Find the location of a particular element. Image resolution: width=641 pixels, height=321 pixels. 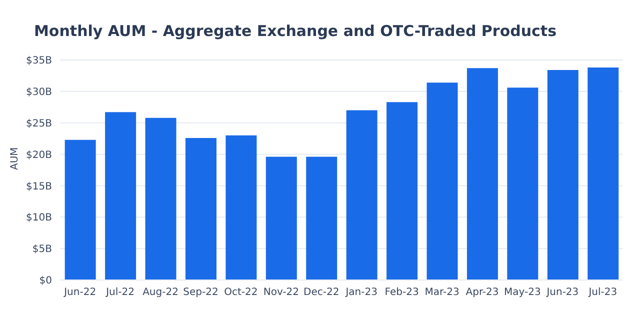

x-tick-label: Aug-22 is located at coordinates (160, 292).